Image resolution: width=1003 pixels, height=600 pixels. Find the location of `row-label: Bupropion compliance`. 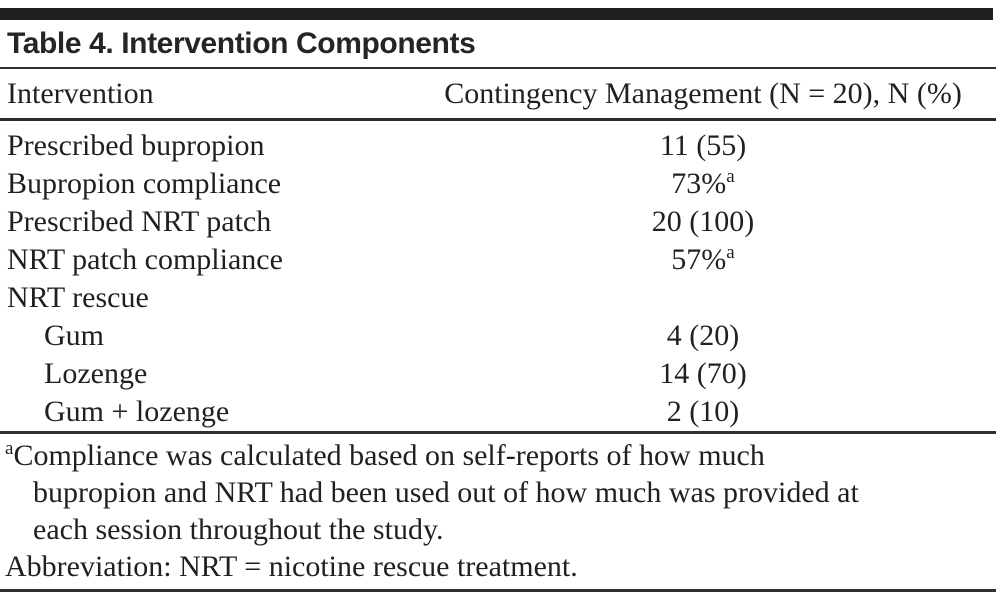

row-label: Bupropion compliance is located at coordinates (144, 183).